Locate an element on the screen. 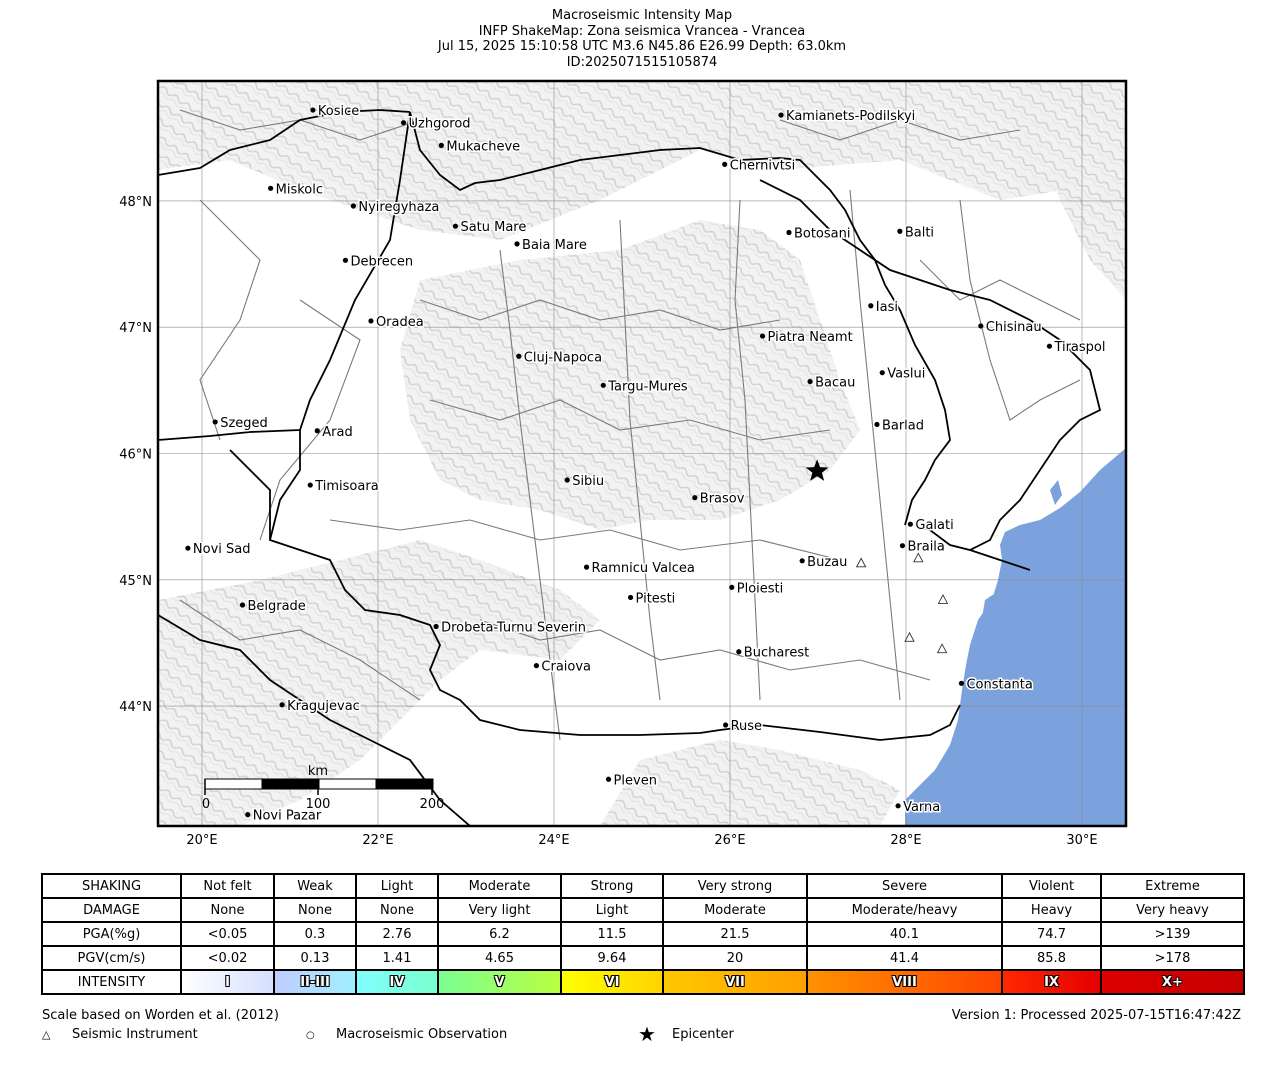 This screenshot has height=1089, width=1262. legend-cell: Extreme is located at coordinates (1172, 886).